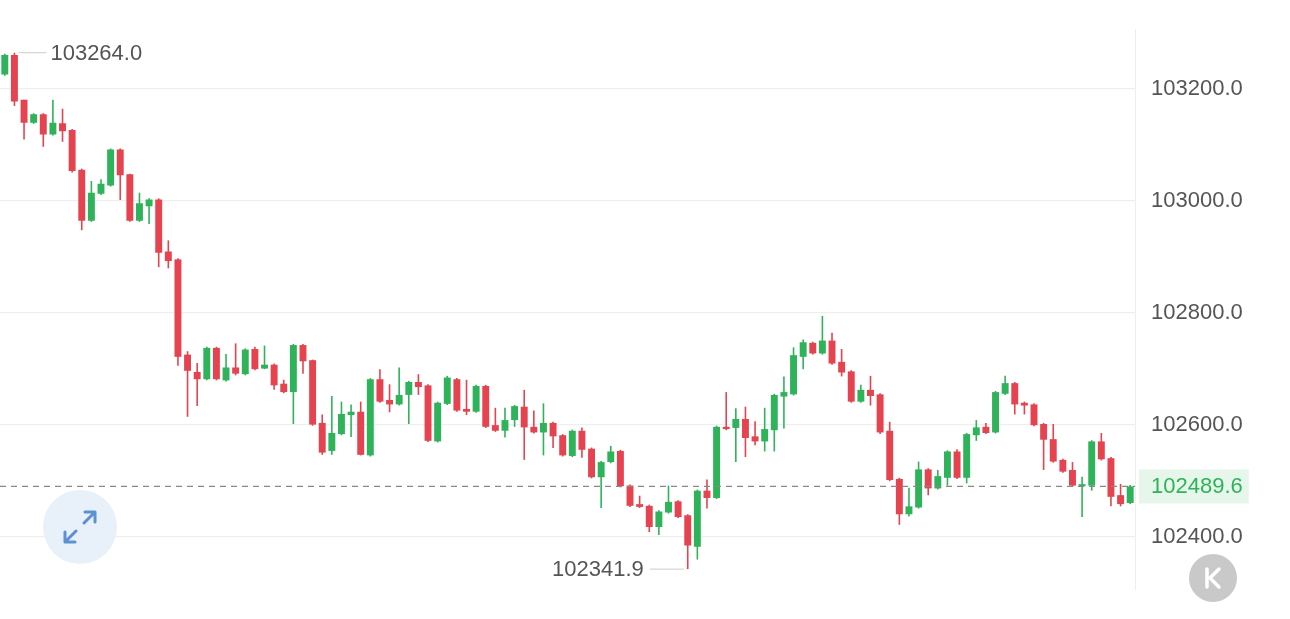 The image size is (1290, 619). Describe the element at coordinates (1197, 311) in the screenshot. I see `y-tick-label: 102800.0` at that location.